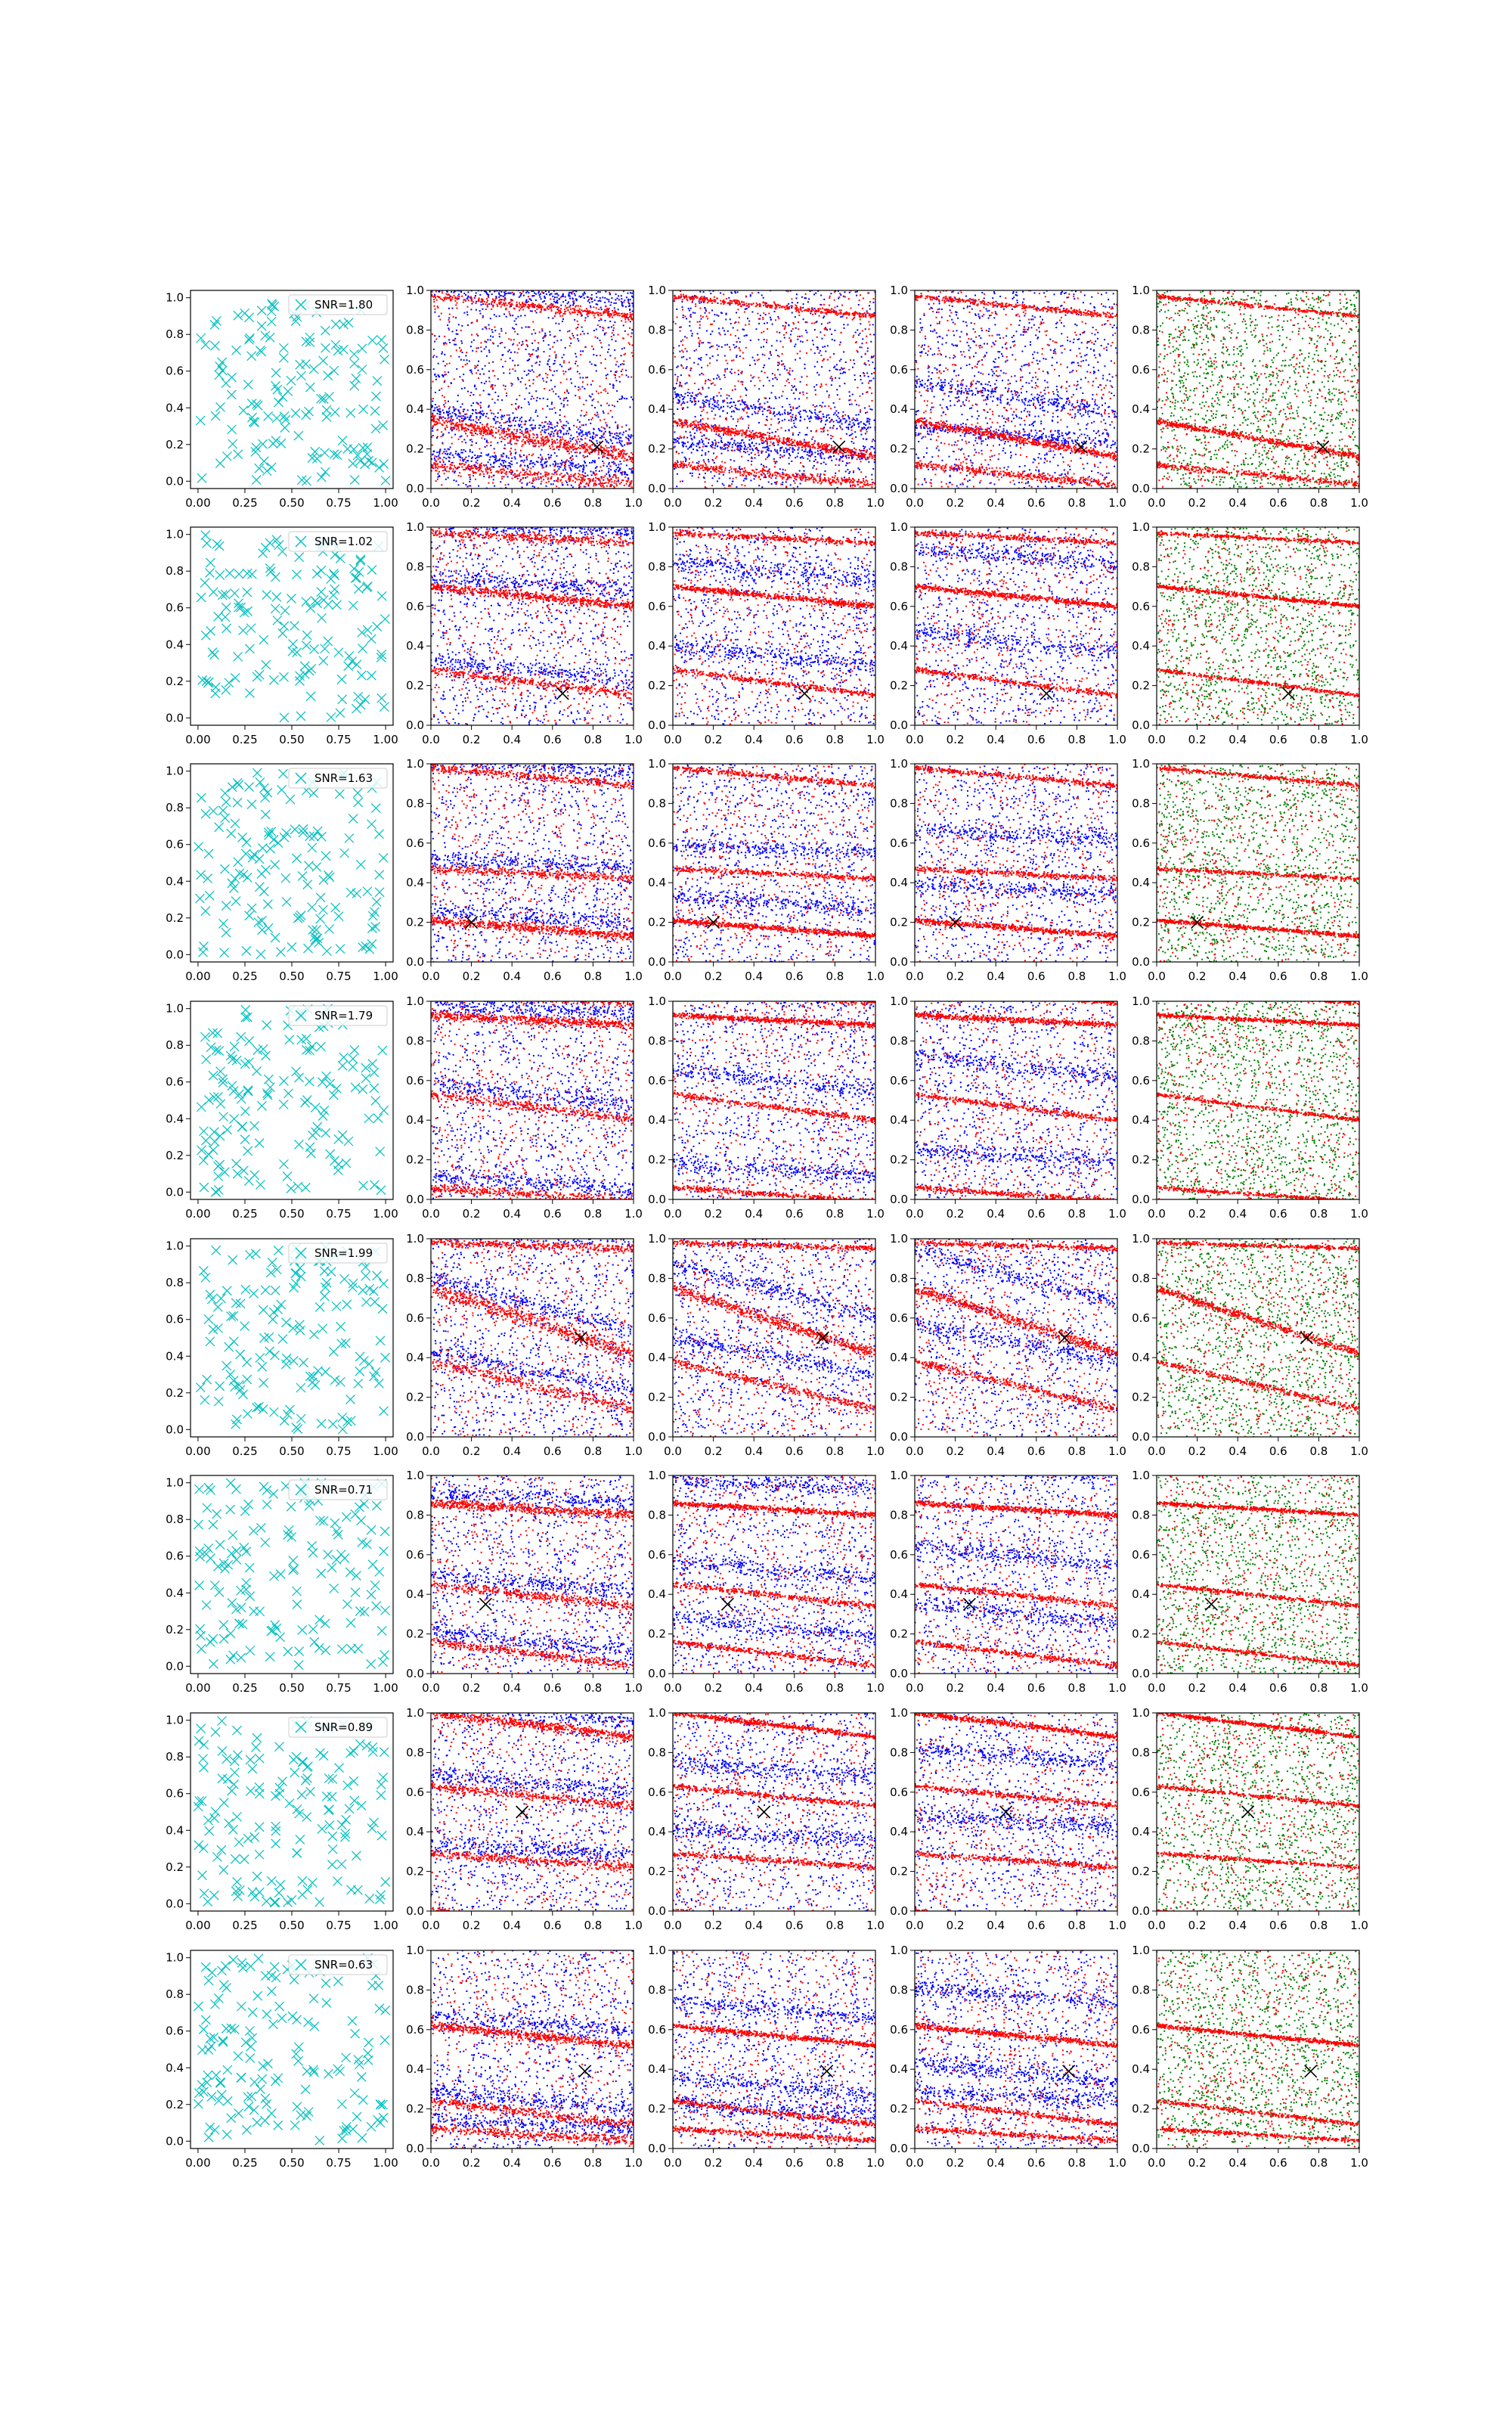 This screenshot has width=1512, height=2420. Describe the element at coordinates (293, 392) in the screenshot. I see `plot-area` at that location.